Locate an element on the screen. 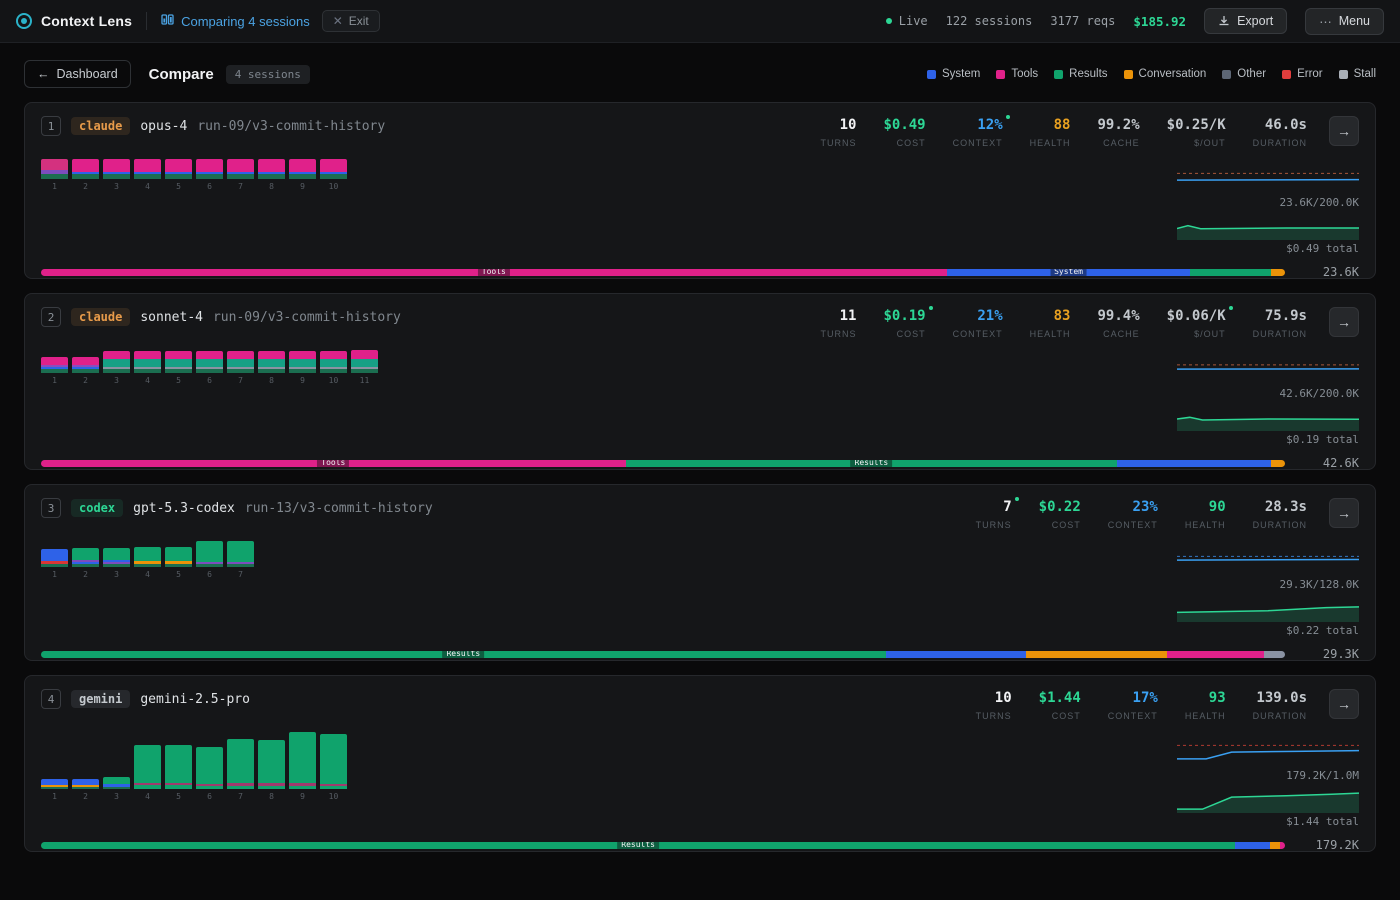 The width and height of the screenshot is (1400, 900). turn-bar-labels: 1 2 3 4 5 6 7 8 9 10 11 is located at coordinates (609, 380).